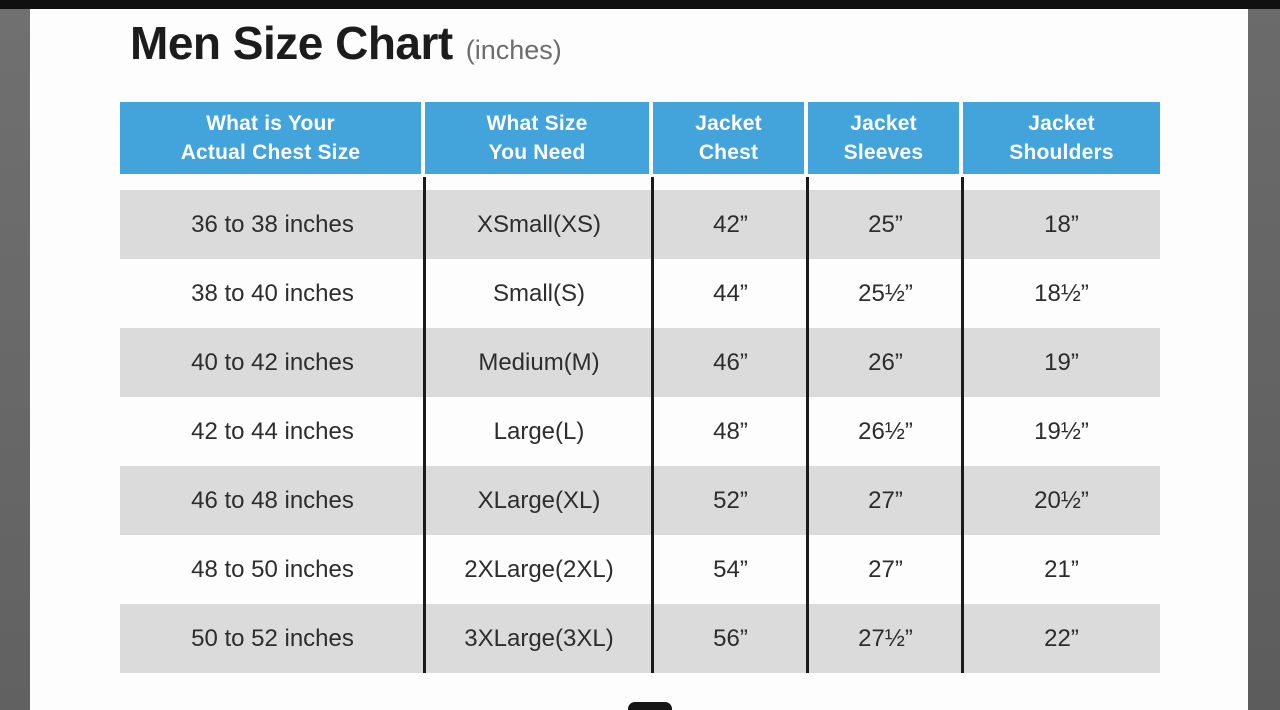 The height and width of the screenshot is (710, 1280). I want to click on bottom-cutoff-shape, so click(650, 706).